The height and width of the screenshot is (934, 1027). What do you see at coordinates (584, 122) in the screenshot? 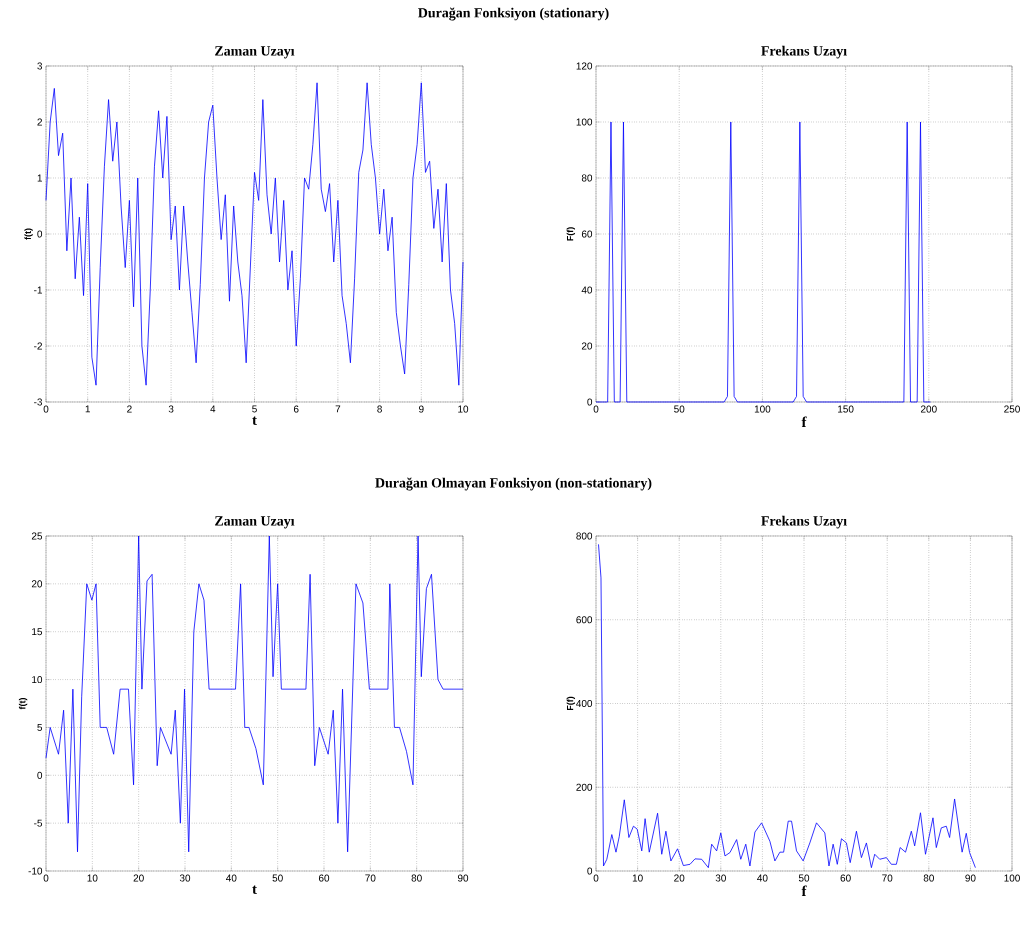
I see `y-tick-label: 100` at bounding box center [584, 122].